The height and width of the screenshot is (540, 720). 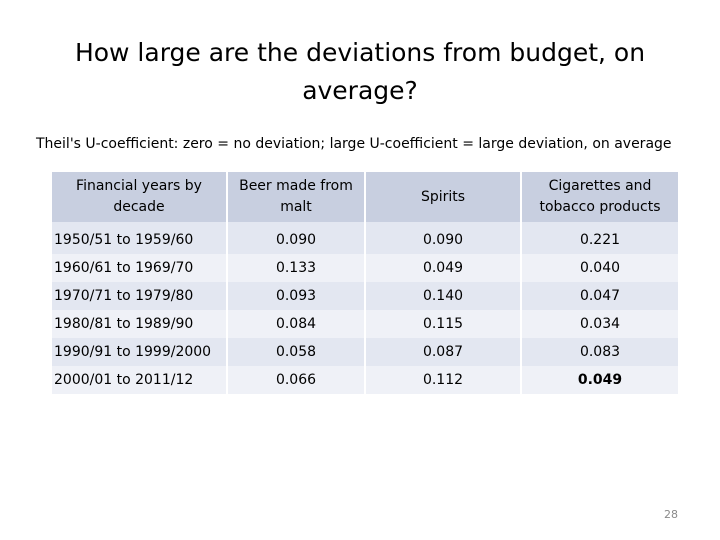 I want to click on table-row: 1960/61 to 1969/70 0.133 0.049 0.040, so click(x=365, y=268).